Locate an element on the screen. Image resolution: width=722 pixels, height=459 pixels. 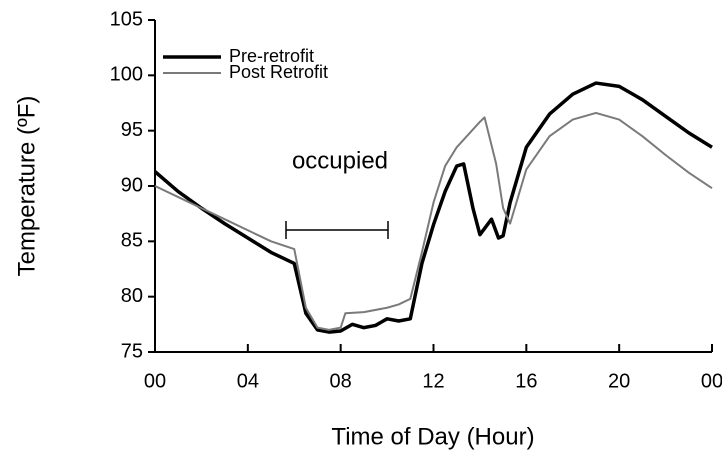
x-tick-label: 08 is located at coordinates (341, 381).